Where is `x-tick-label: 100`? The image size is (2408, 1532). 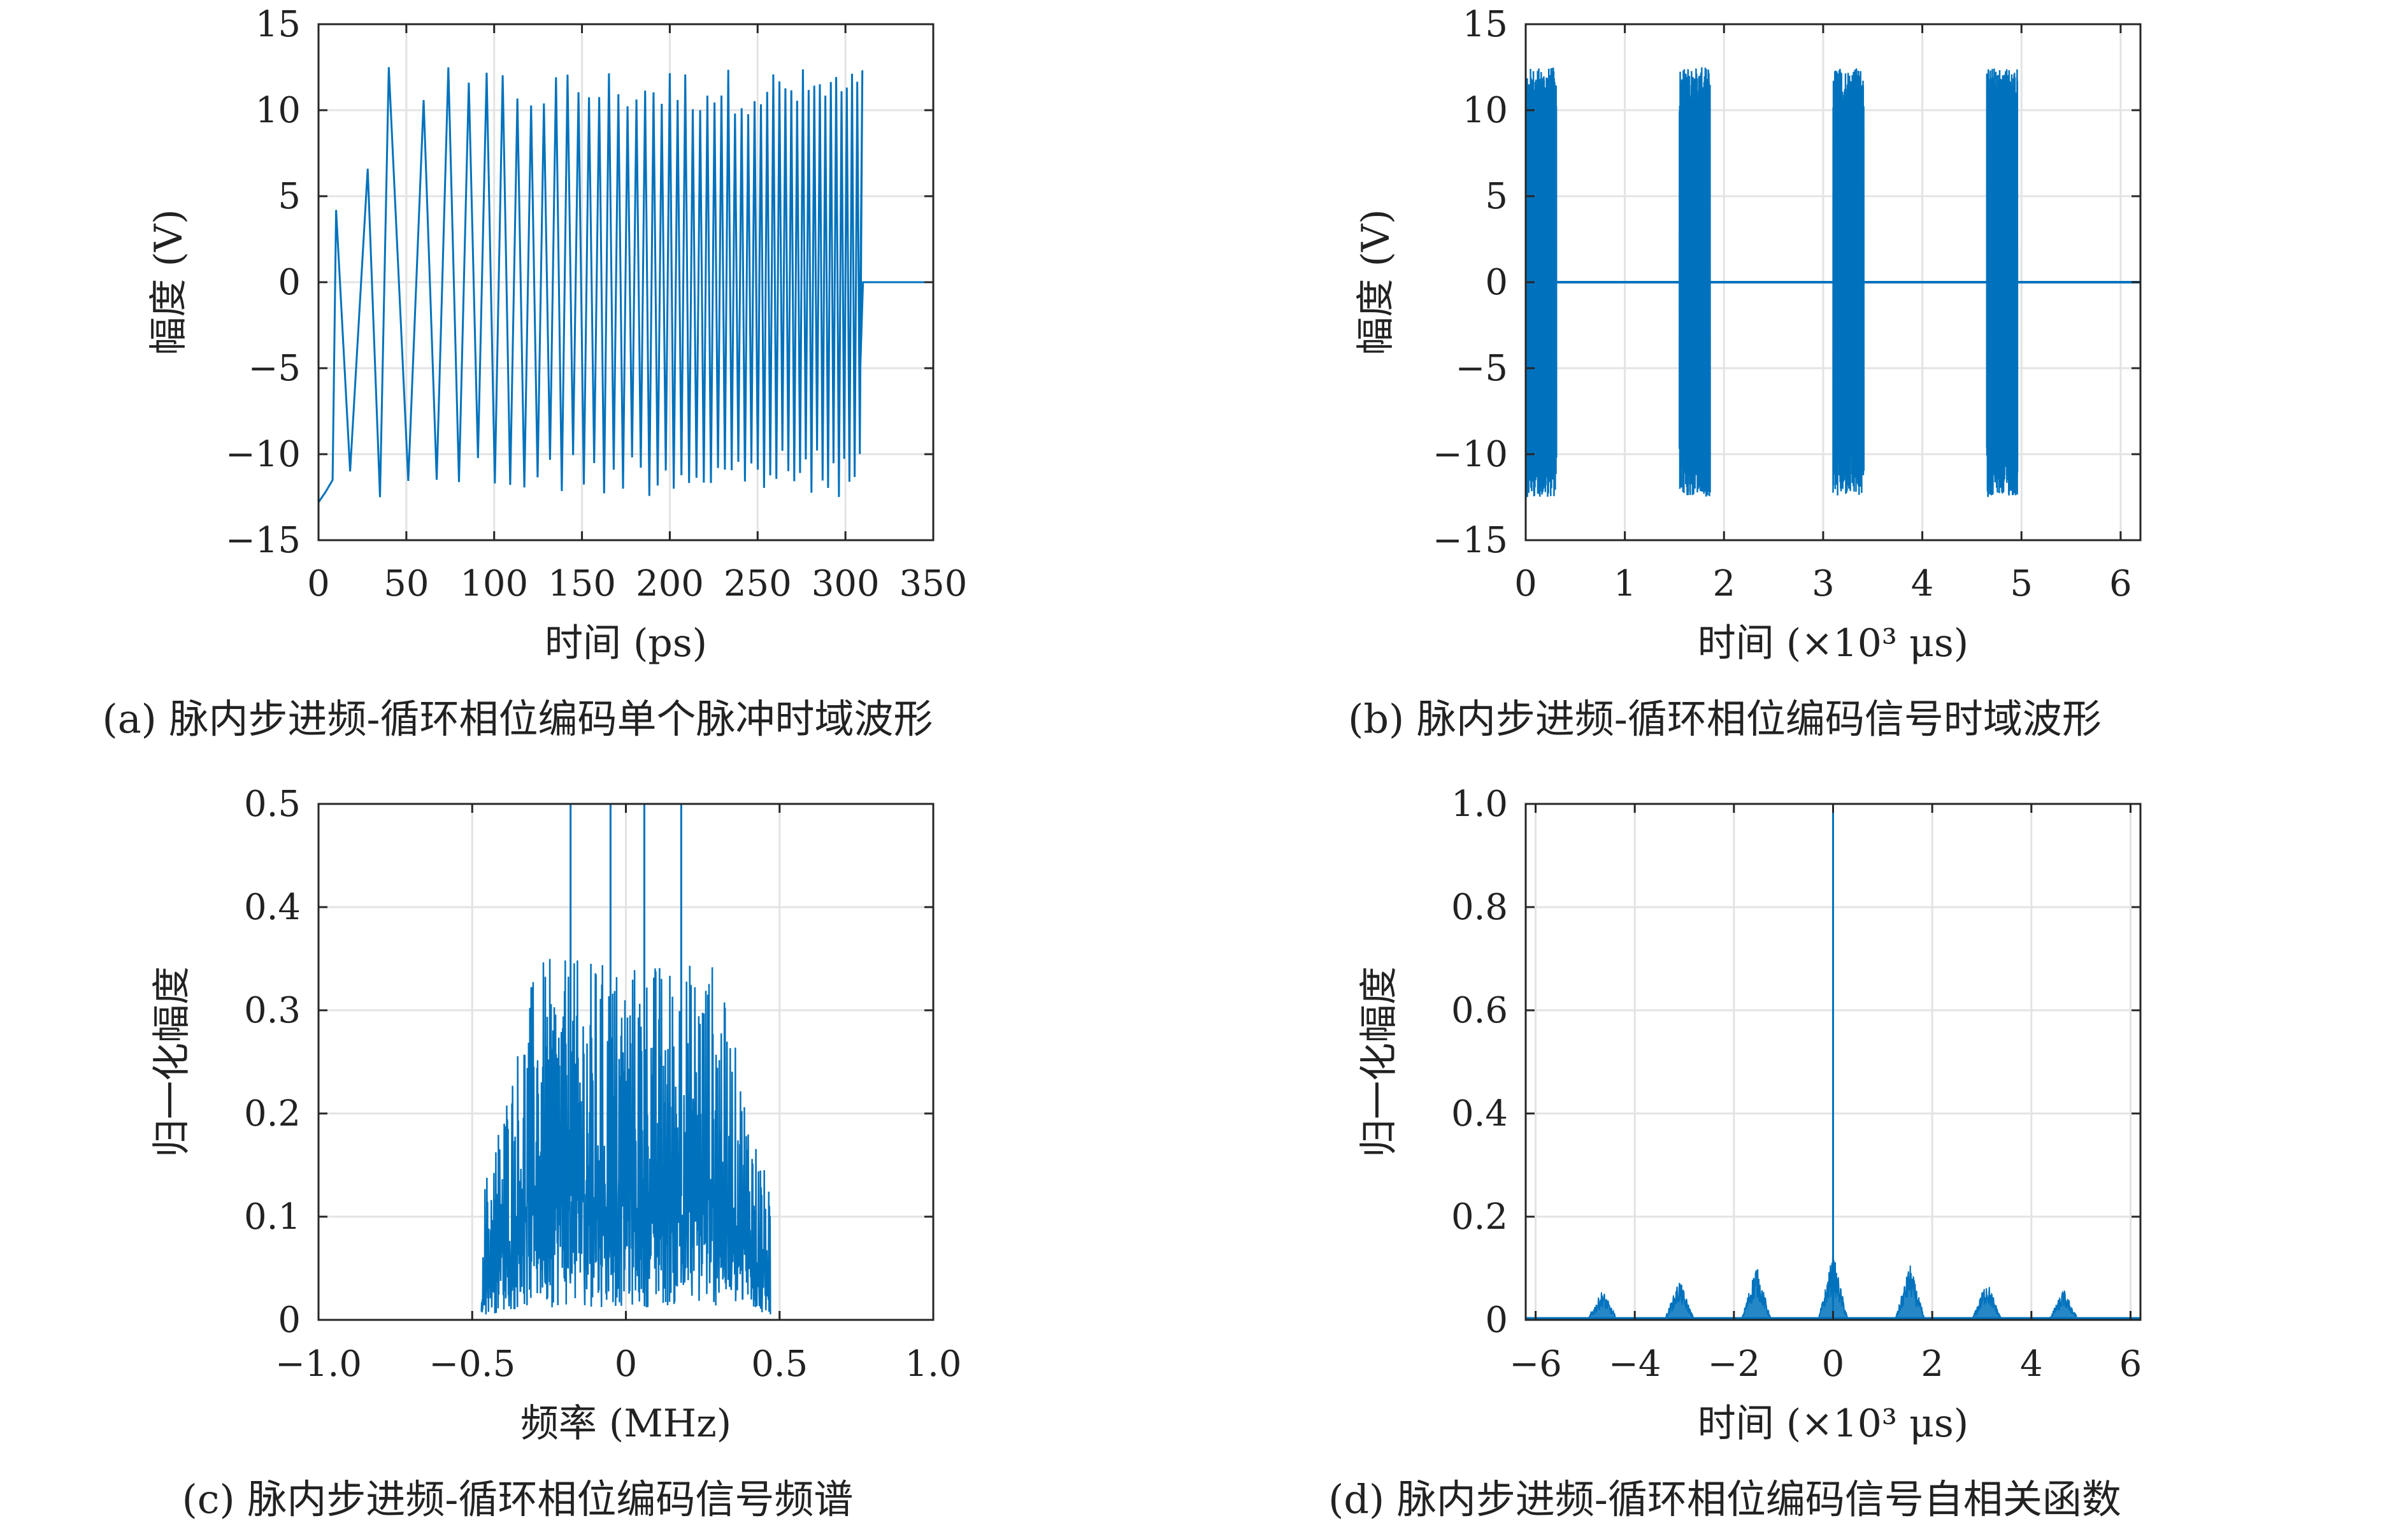
x-tick-label: 100 is located at coordinates (494, 584).